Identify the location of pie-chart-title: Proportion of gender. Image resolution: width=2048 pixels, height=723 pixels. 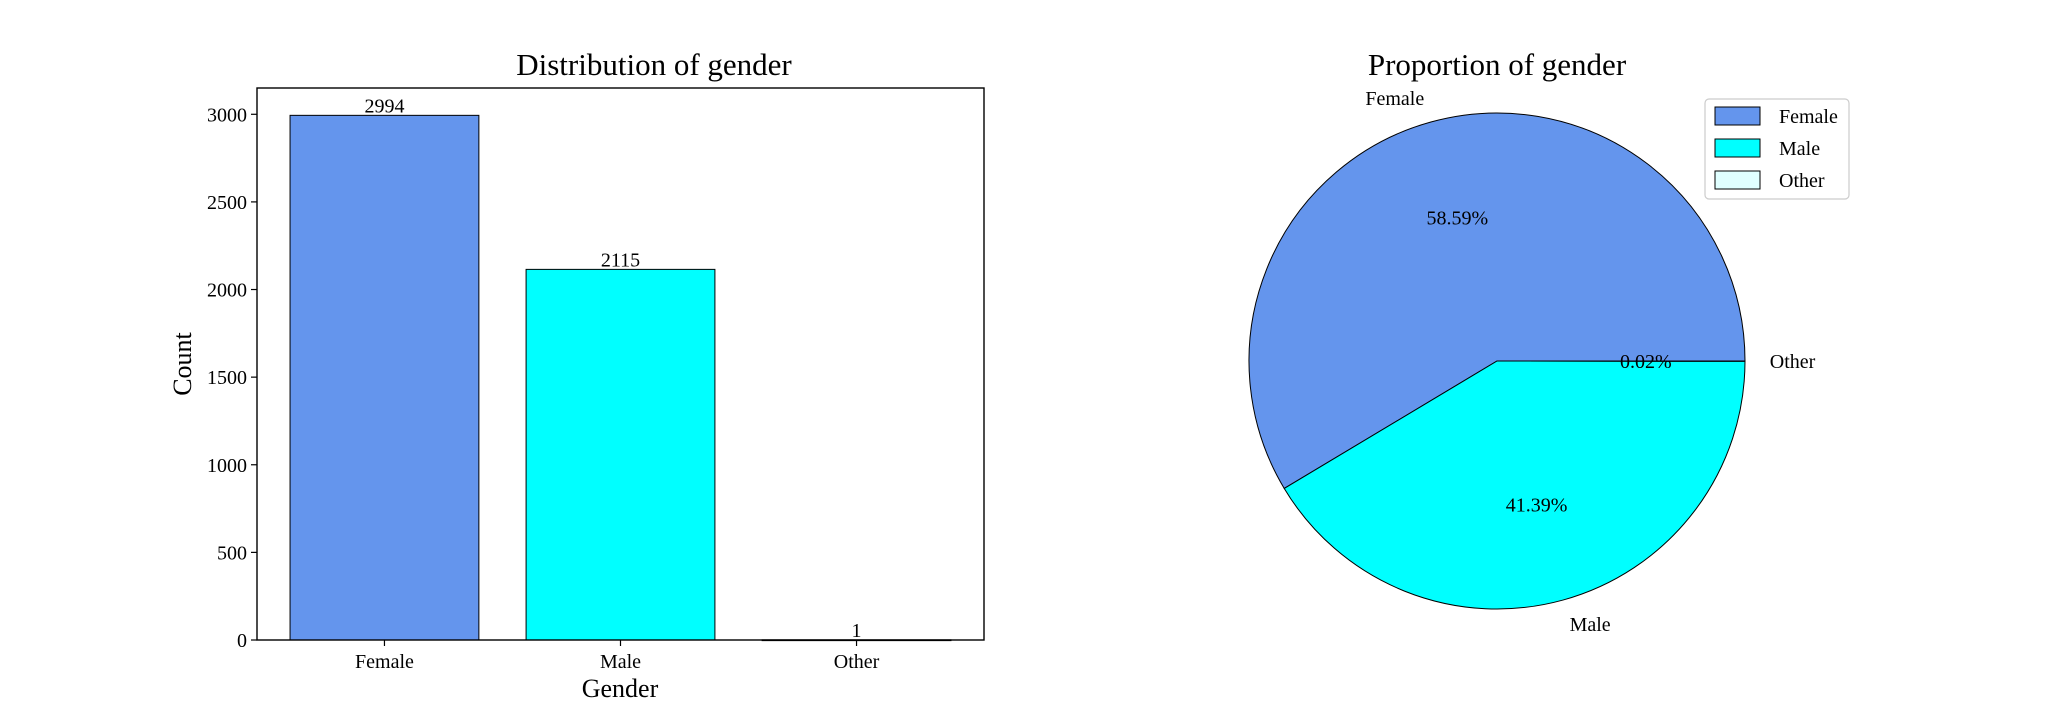
(1497, 64).